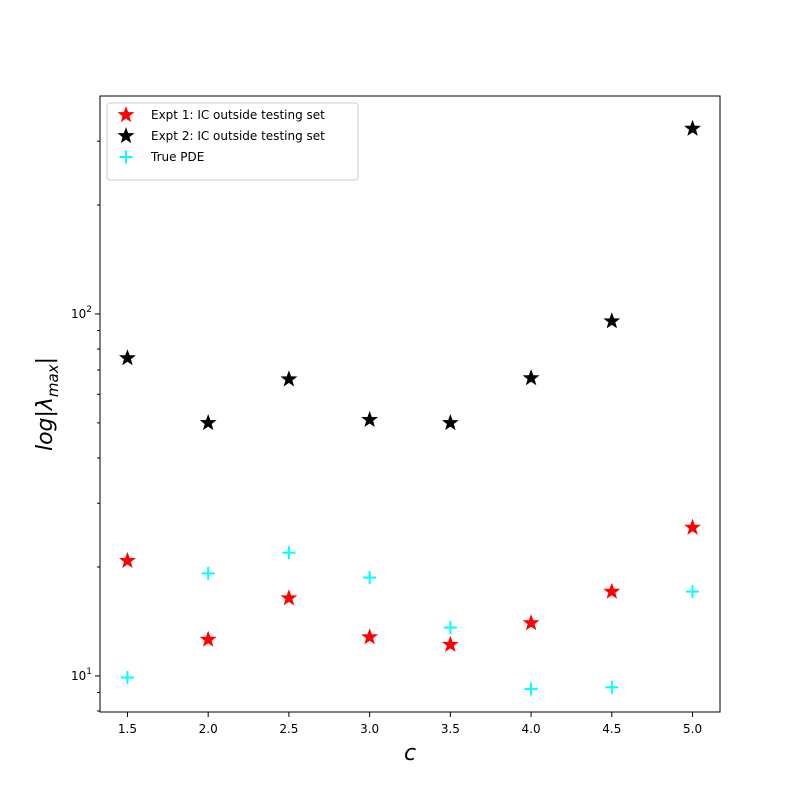 This screenshot has width=800, height=800. I want to click on y-axis: 10¹ 10², so click(85, 426).